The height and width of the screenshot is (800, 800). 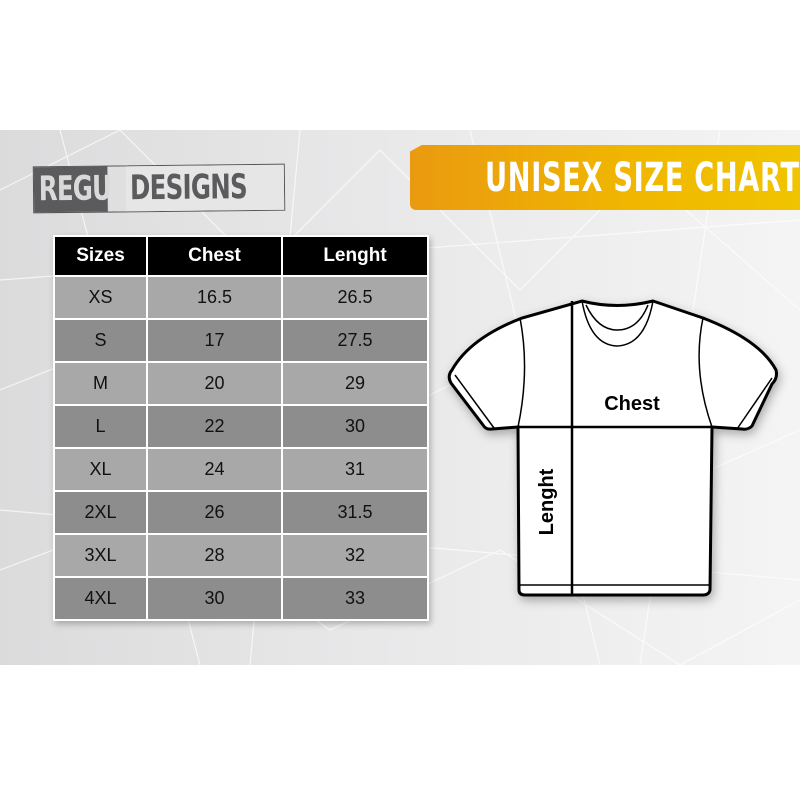 I want to click on table-row: XL 24 31, so click(x=241, y=469).